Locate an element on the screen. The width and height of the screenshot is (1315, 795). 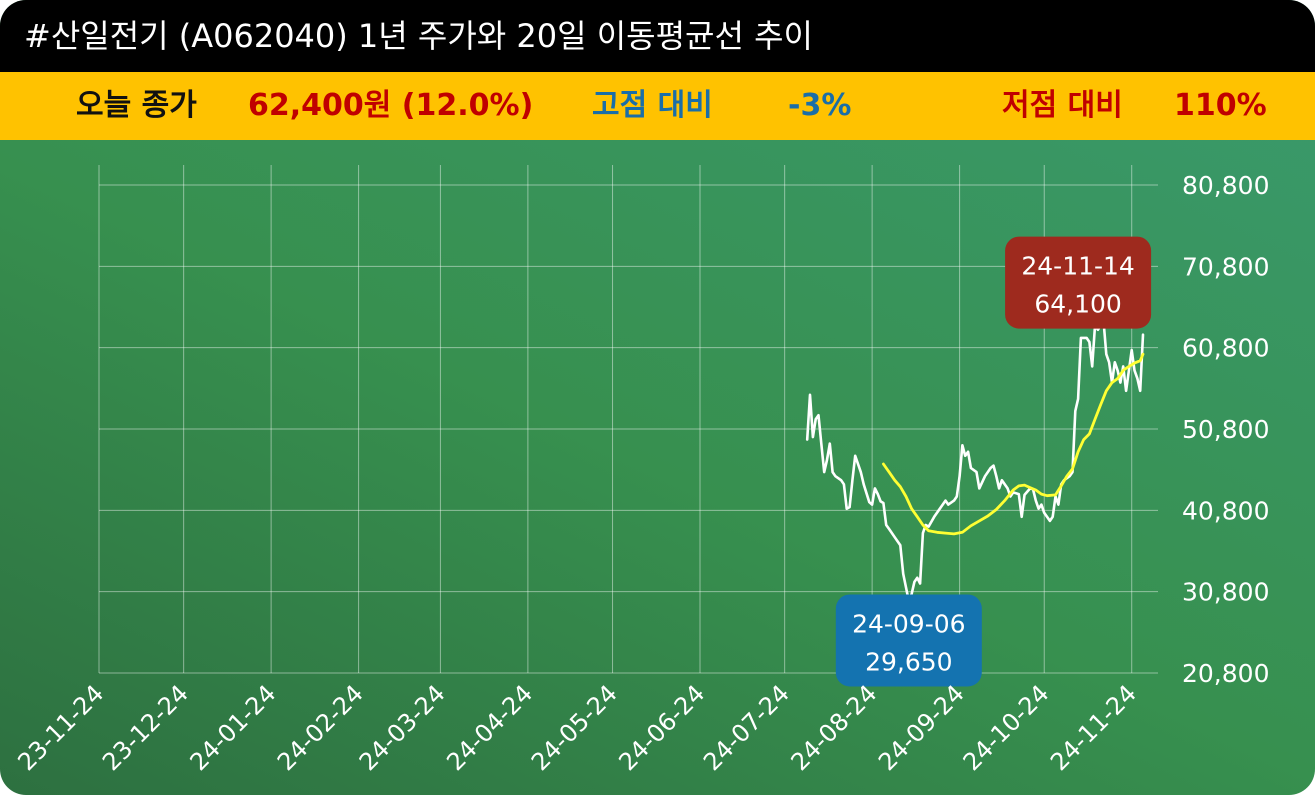
y-tick-label: 60,800 is located at coordinates (1225, 348).